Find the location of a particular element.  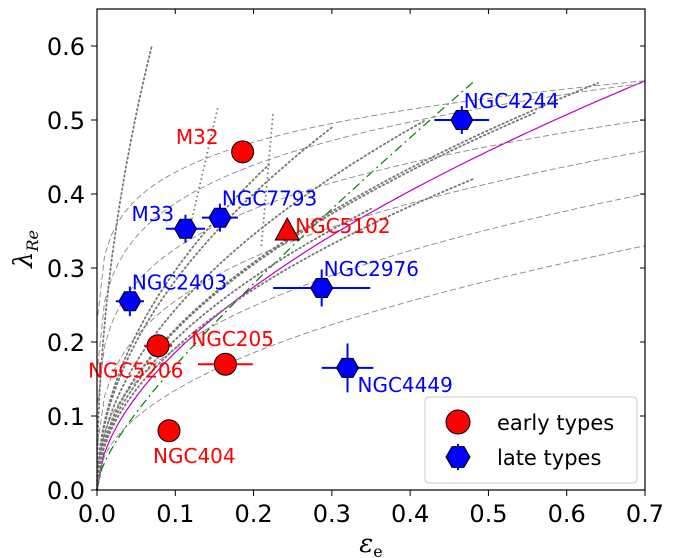

y-axis-title: λRe is located at coordinates (25, 249).